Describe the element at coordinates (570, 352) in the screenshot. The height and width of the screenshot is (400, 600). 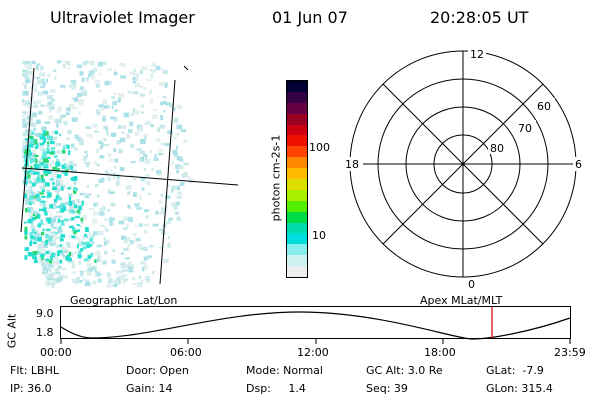
I see `time-tick-2359: 23:59` at that location.